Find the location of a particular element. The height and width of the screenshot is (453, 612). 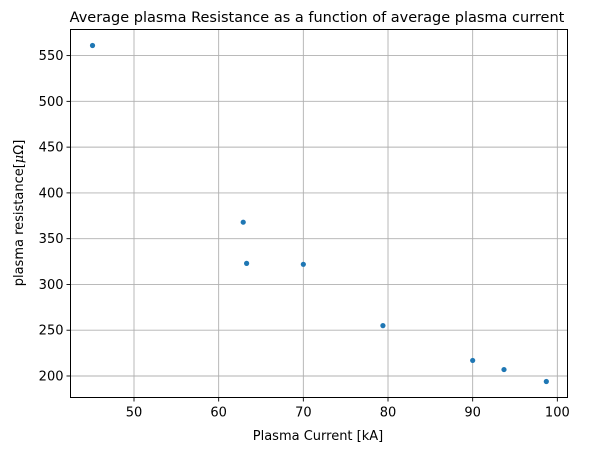

y-axis-label-mu: μ is located at coordinates (19, 159).